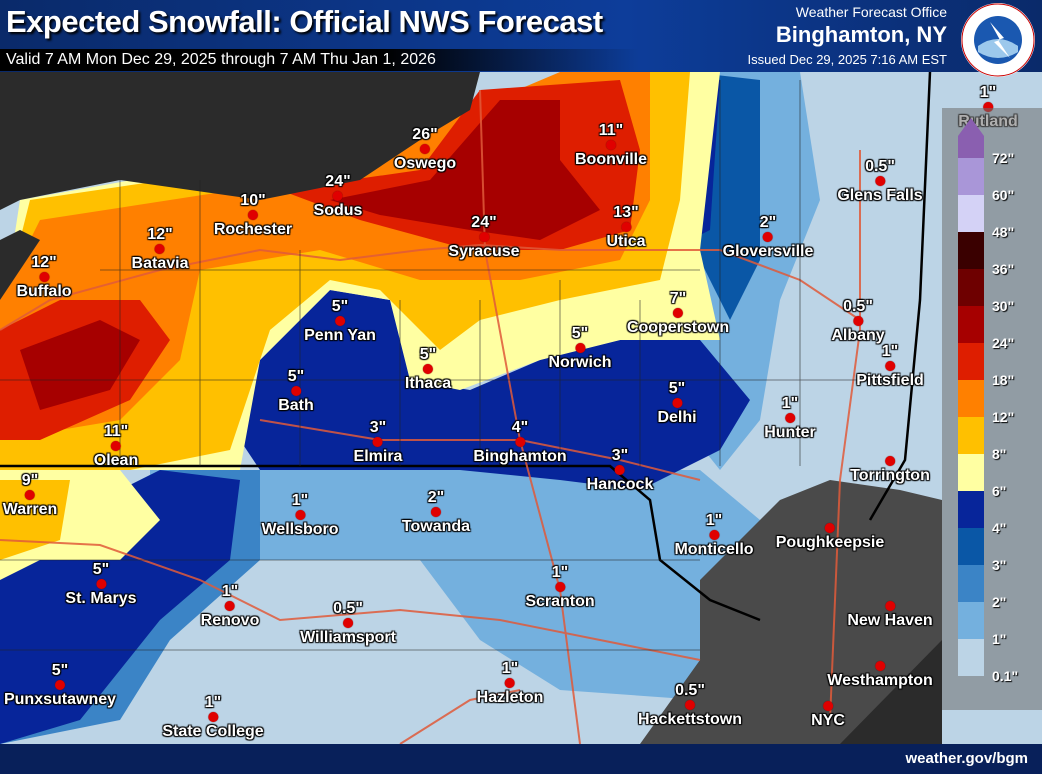 The image size is (1042, 774). Describe the element at coordinates (116, 460) in the screenshot. I see `city-name: Olean` at that location.